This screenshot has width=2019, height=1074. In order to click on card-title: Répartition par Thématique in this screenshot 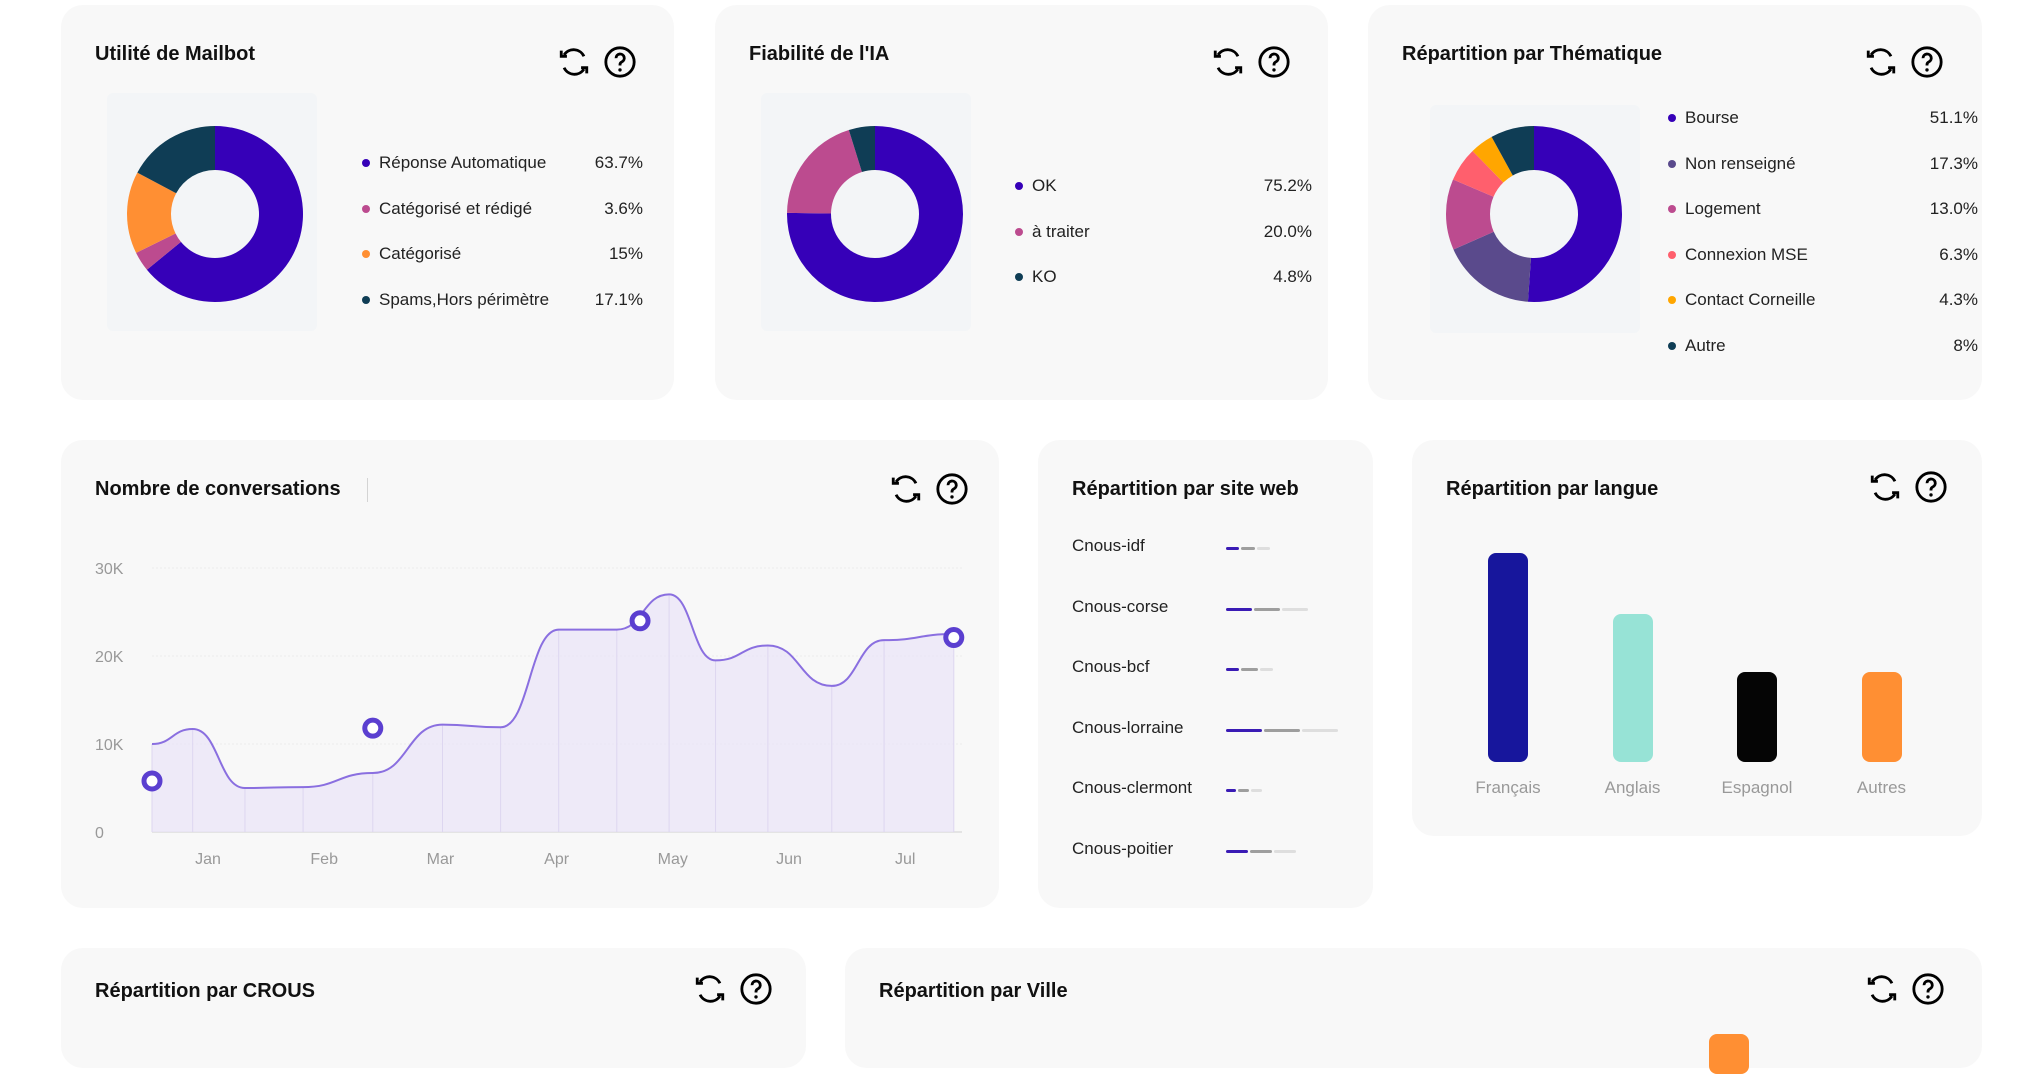, I will do `click(1532, 54)`.